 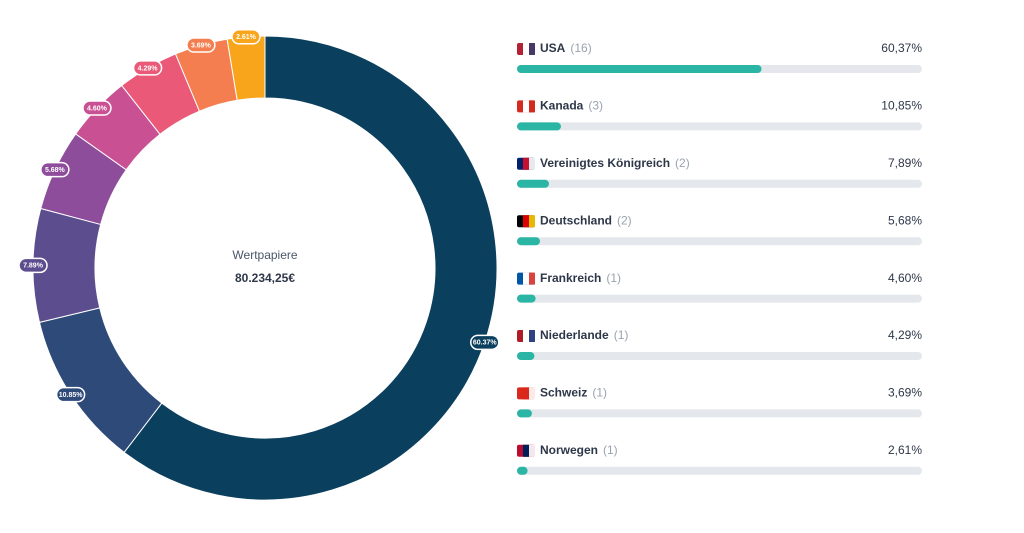 What do you see at coordinates (574, 335) in the screenshot?
I see `category-label: Niederlande` at bounding box center [574, 335].